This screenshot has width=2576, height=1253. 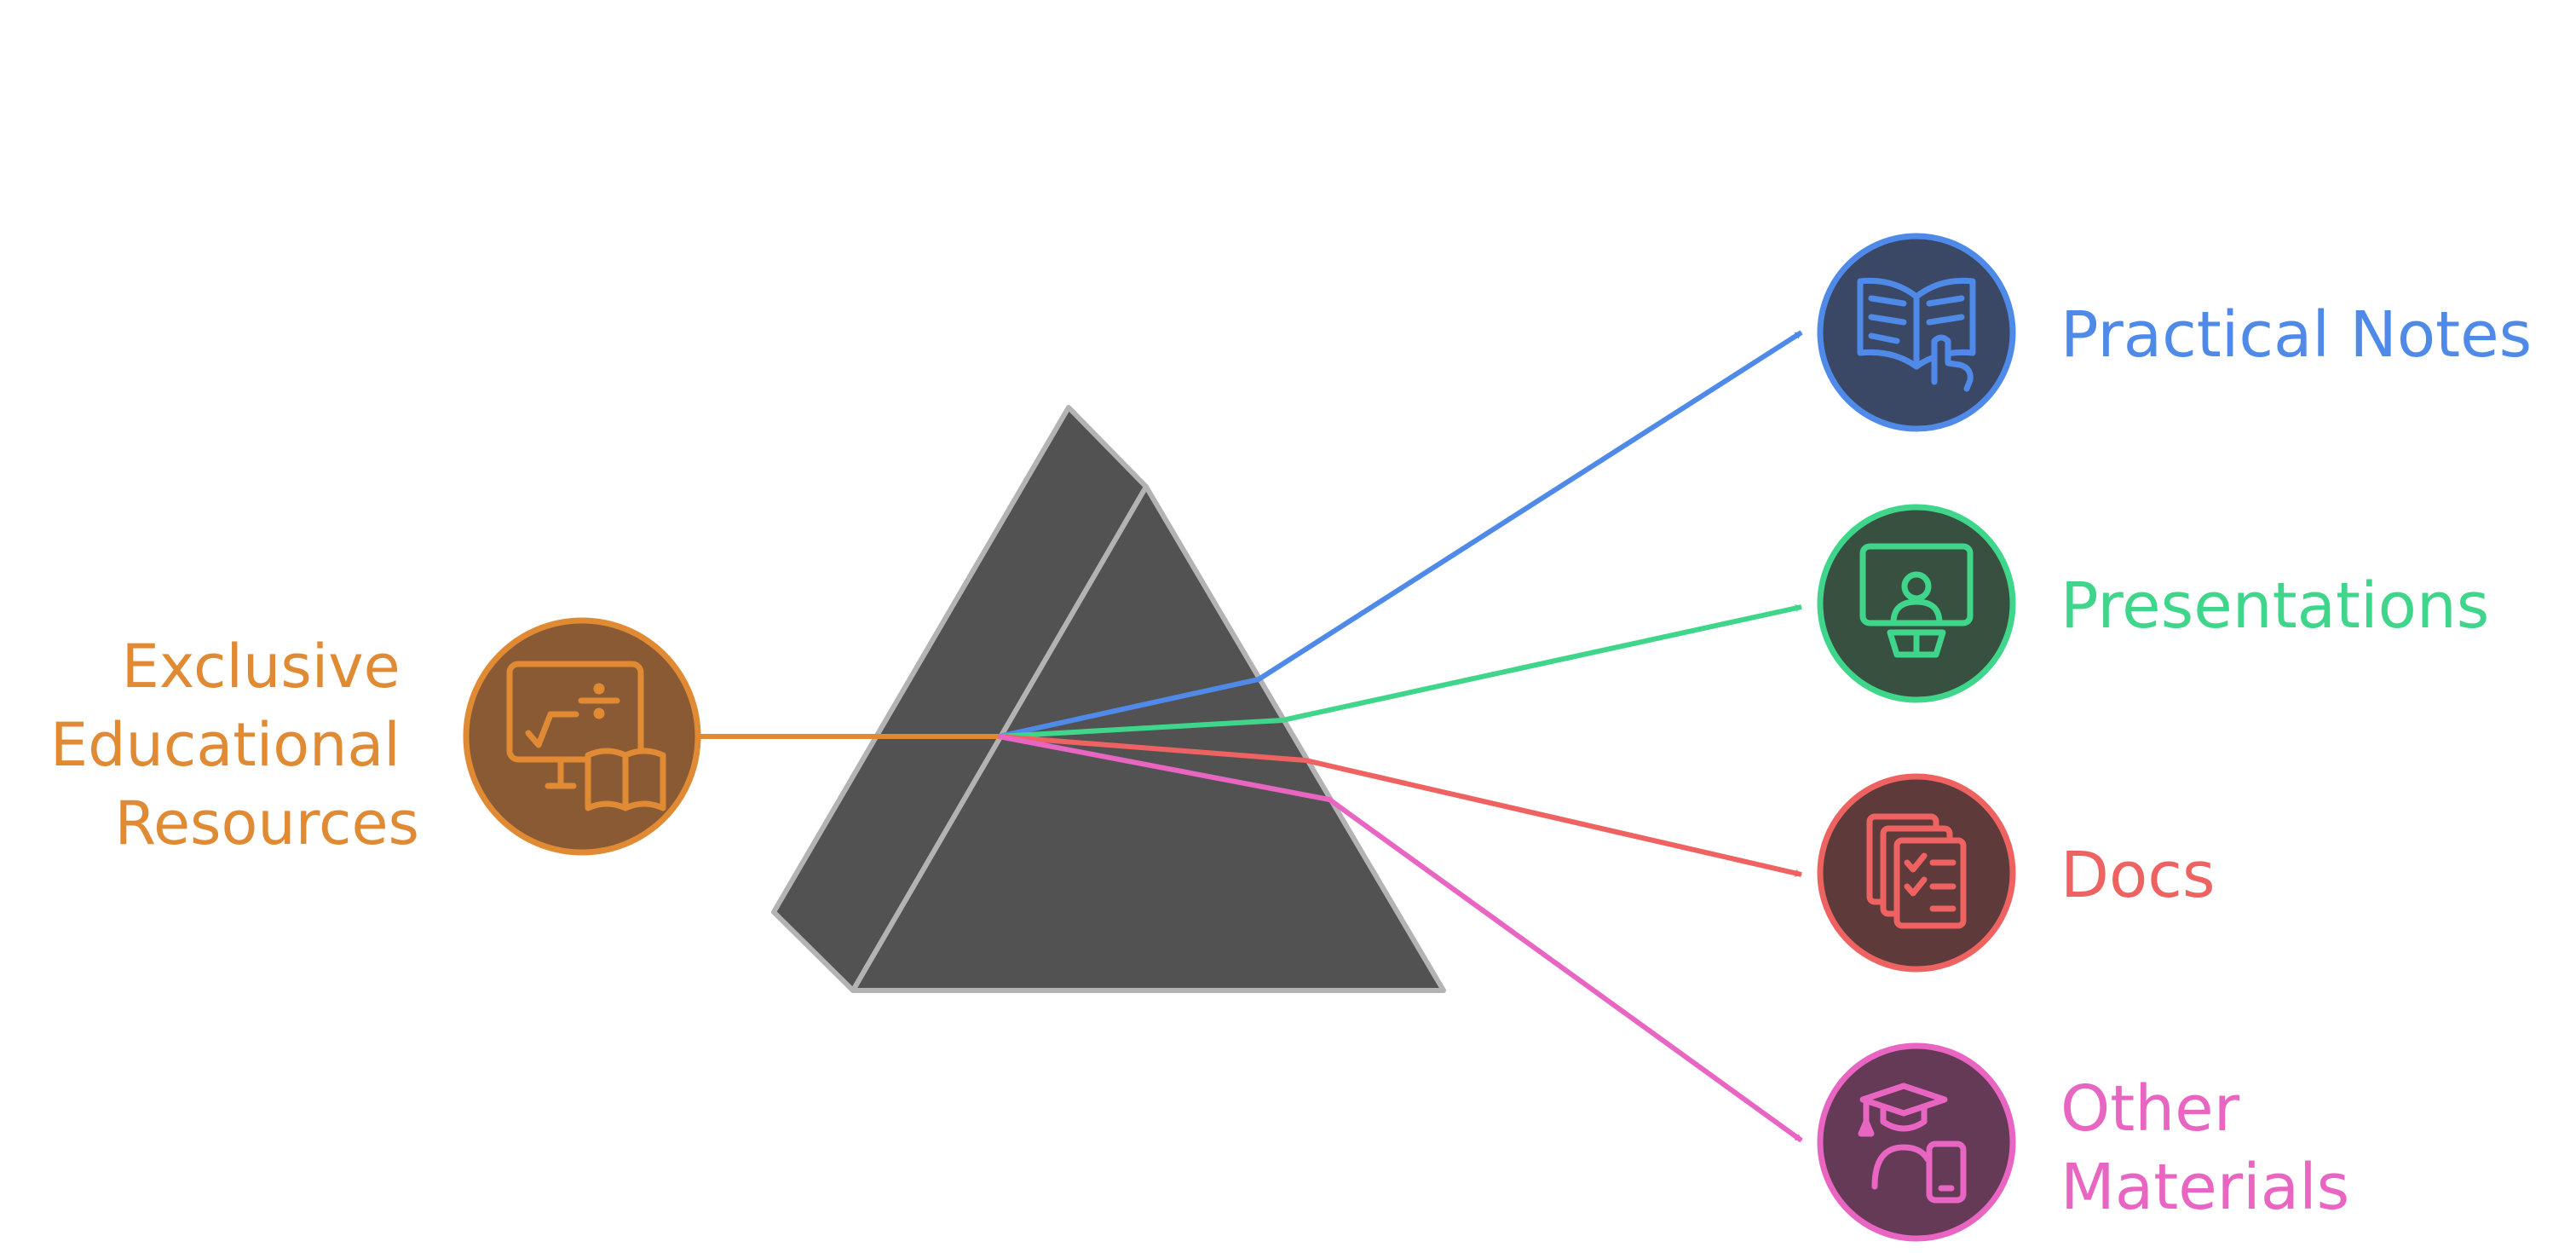 I want to click on beam-practical-notes, so click(x=1400, y=534).